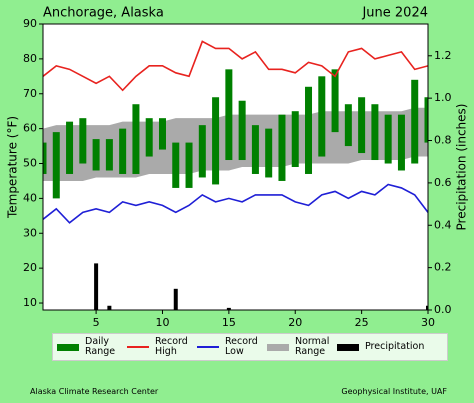 The image size is (474, 403). I want to click on y2-tick-label: 1.2, so click(443, 55).